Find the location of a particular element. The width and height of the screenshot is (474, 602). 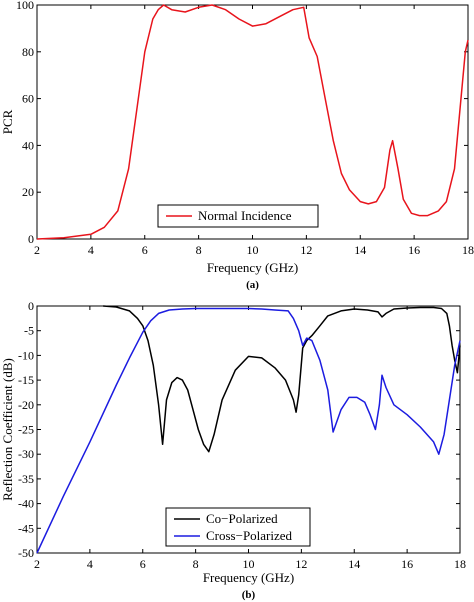

x-tick-label-a: 4 is located at coordinates (91, 250).